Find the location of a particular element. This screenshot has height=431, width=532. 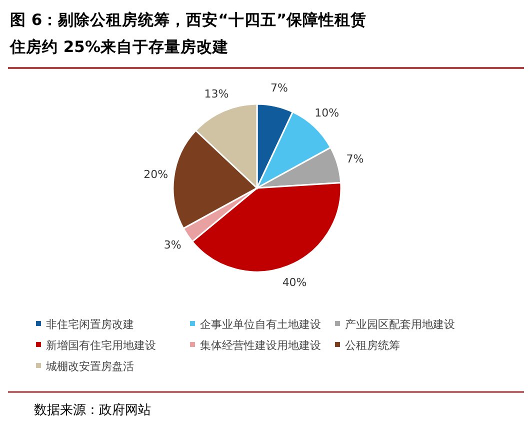

legend-label: 企事业单位自有土地建设 is located at coordinates (260, 325).